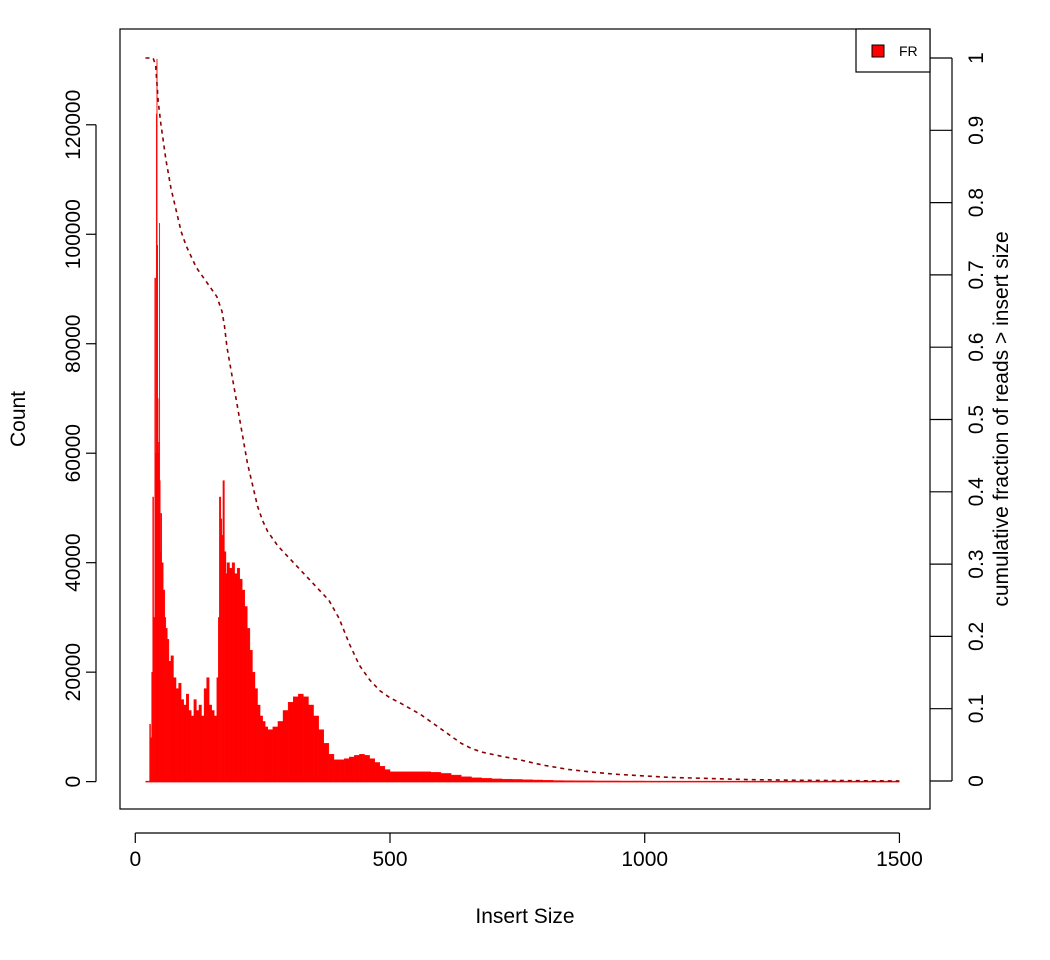  I want to click on y-tick-label: 120000, so click(73, 125).